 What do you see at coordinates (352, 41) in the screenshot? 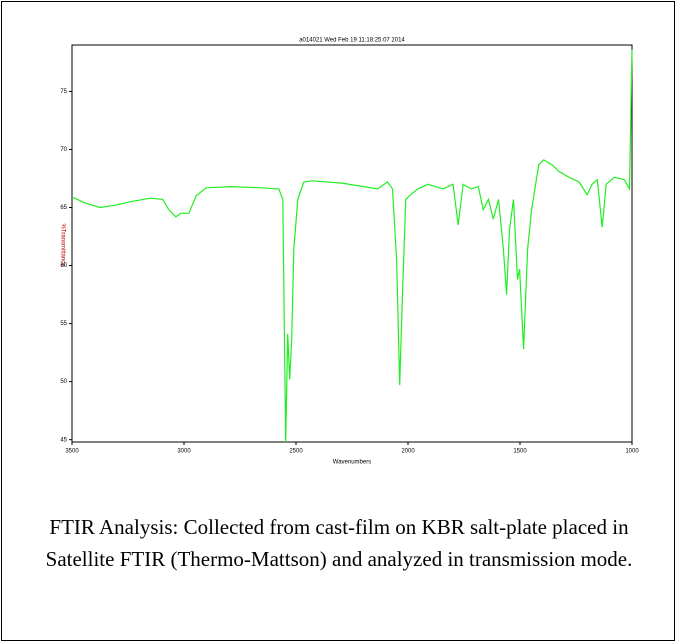
I see `chart-title: a014021 Wed Feb 19 11:18:25:07 2014` at bounding box center [352, 41].